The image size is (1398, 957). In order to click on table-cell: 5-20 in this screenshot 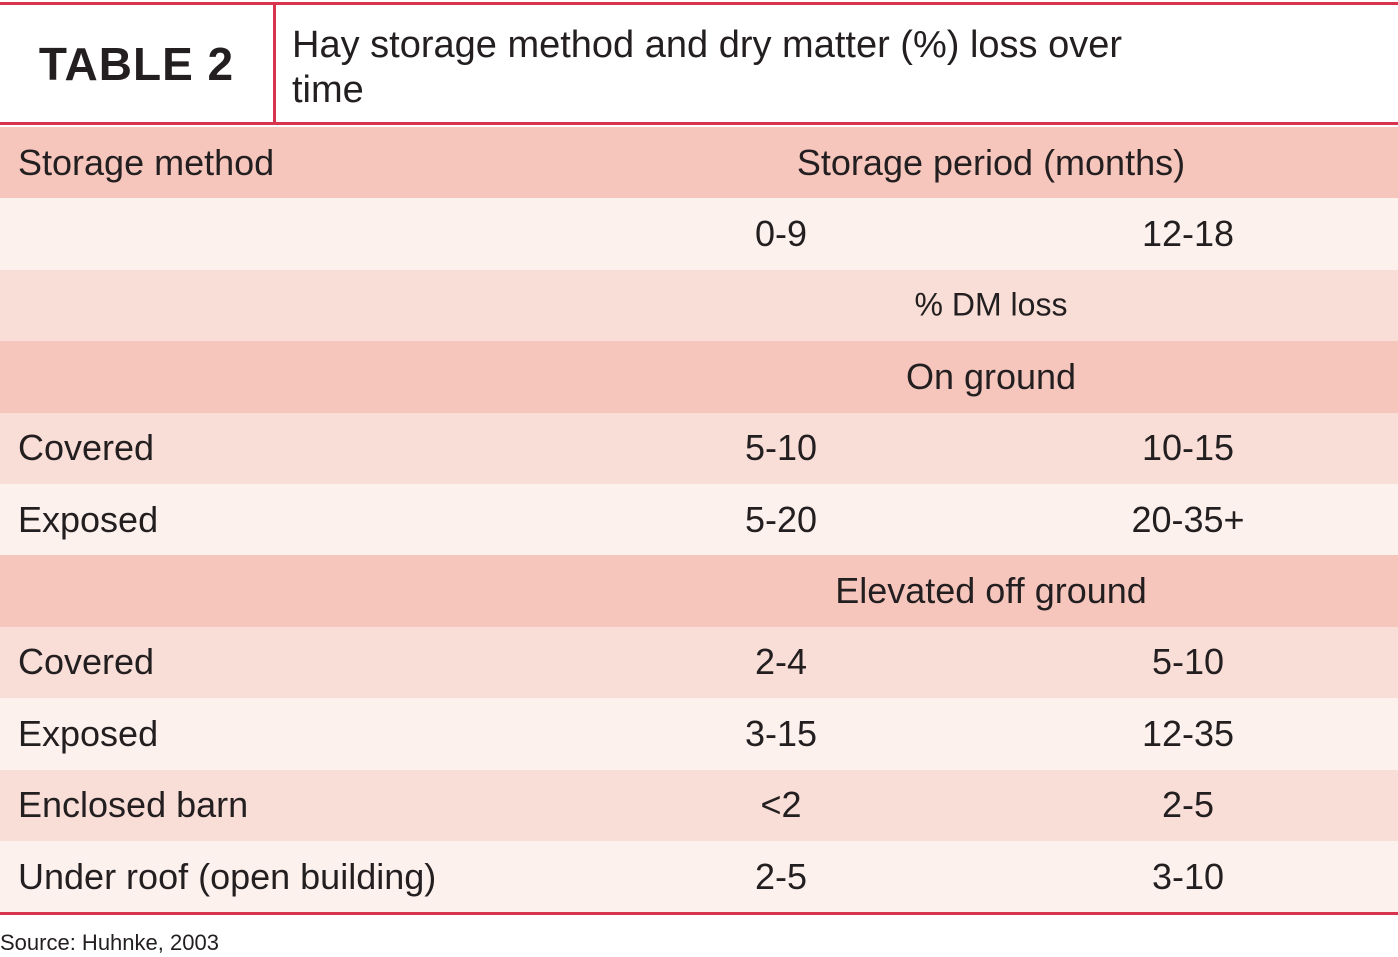, I will do `click(781, 519)`.